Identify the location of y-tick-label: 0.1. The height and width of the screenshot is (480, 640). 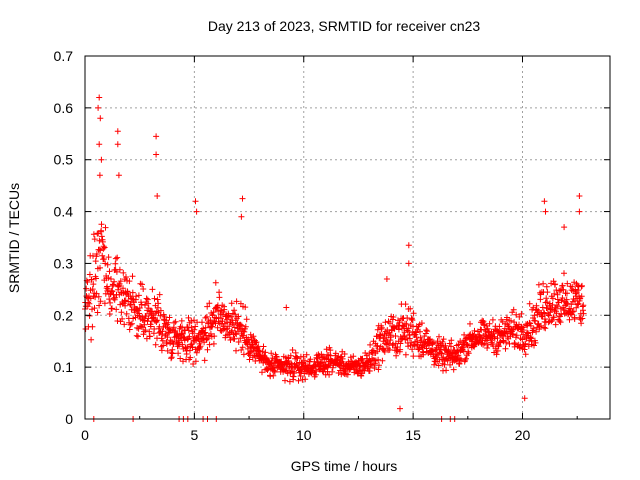
(64, 367).